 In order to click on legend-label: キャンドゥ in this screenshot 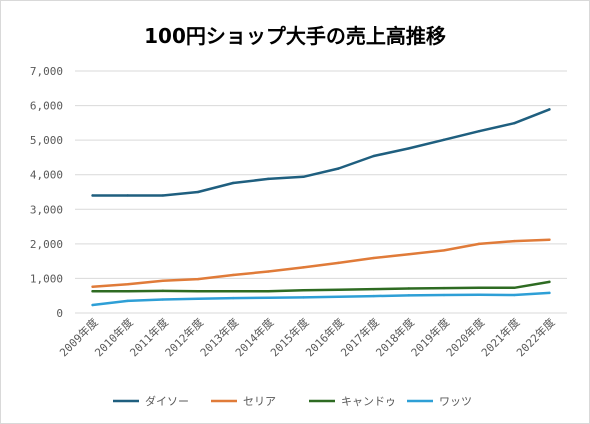, I will do `click(368, 401)`.